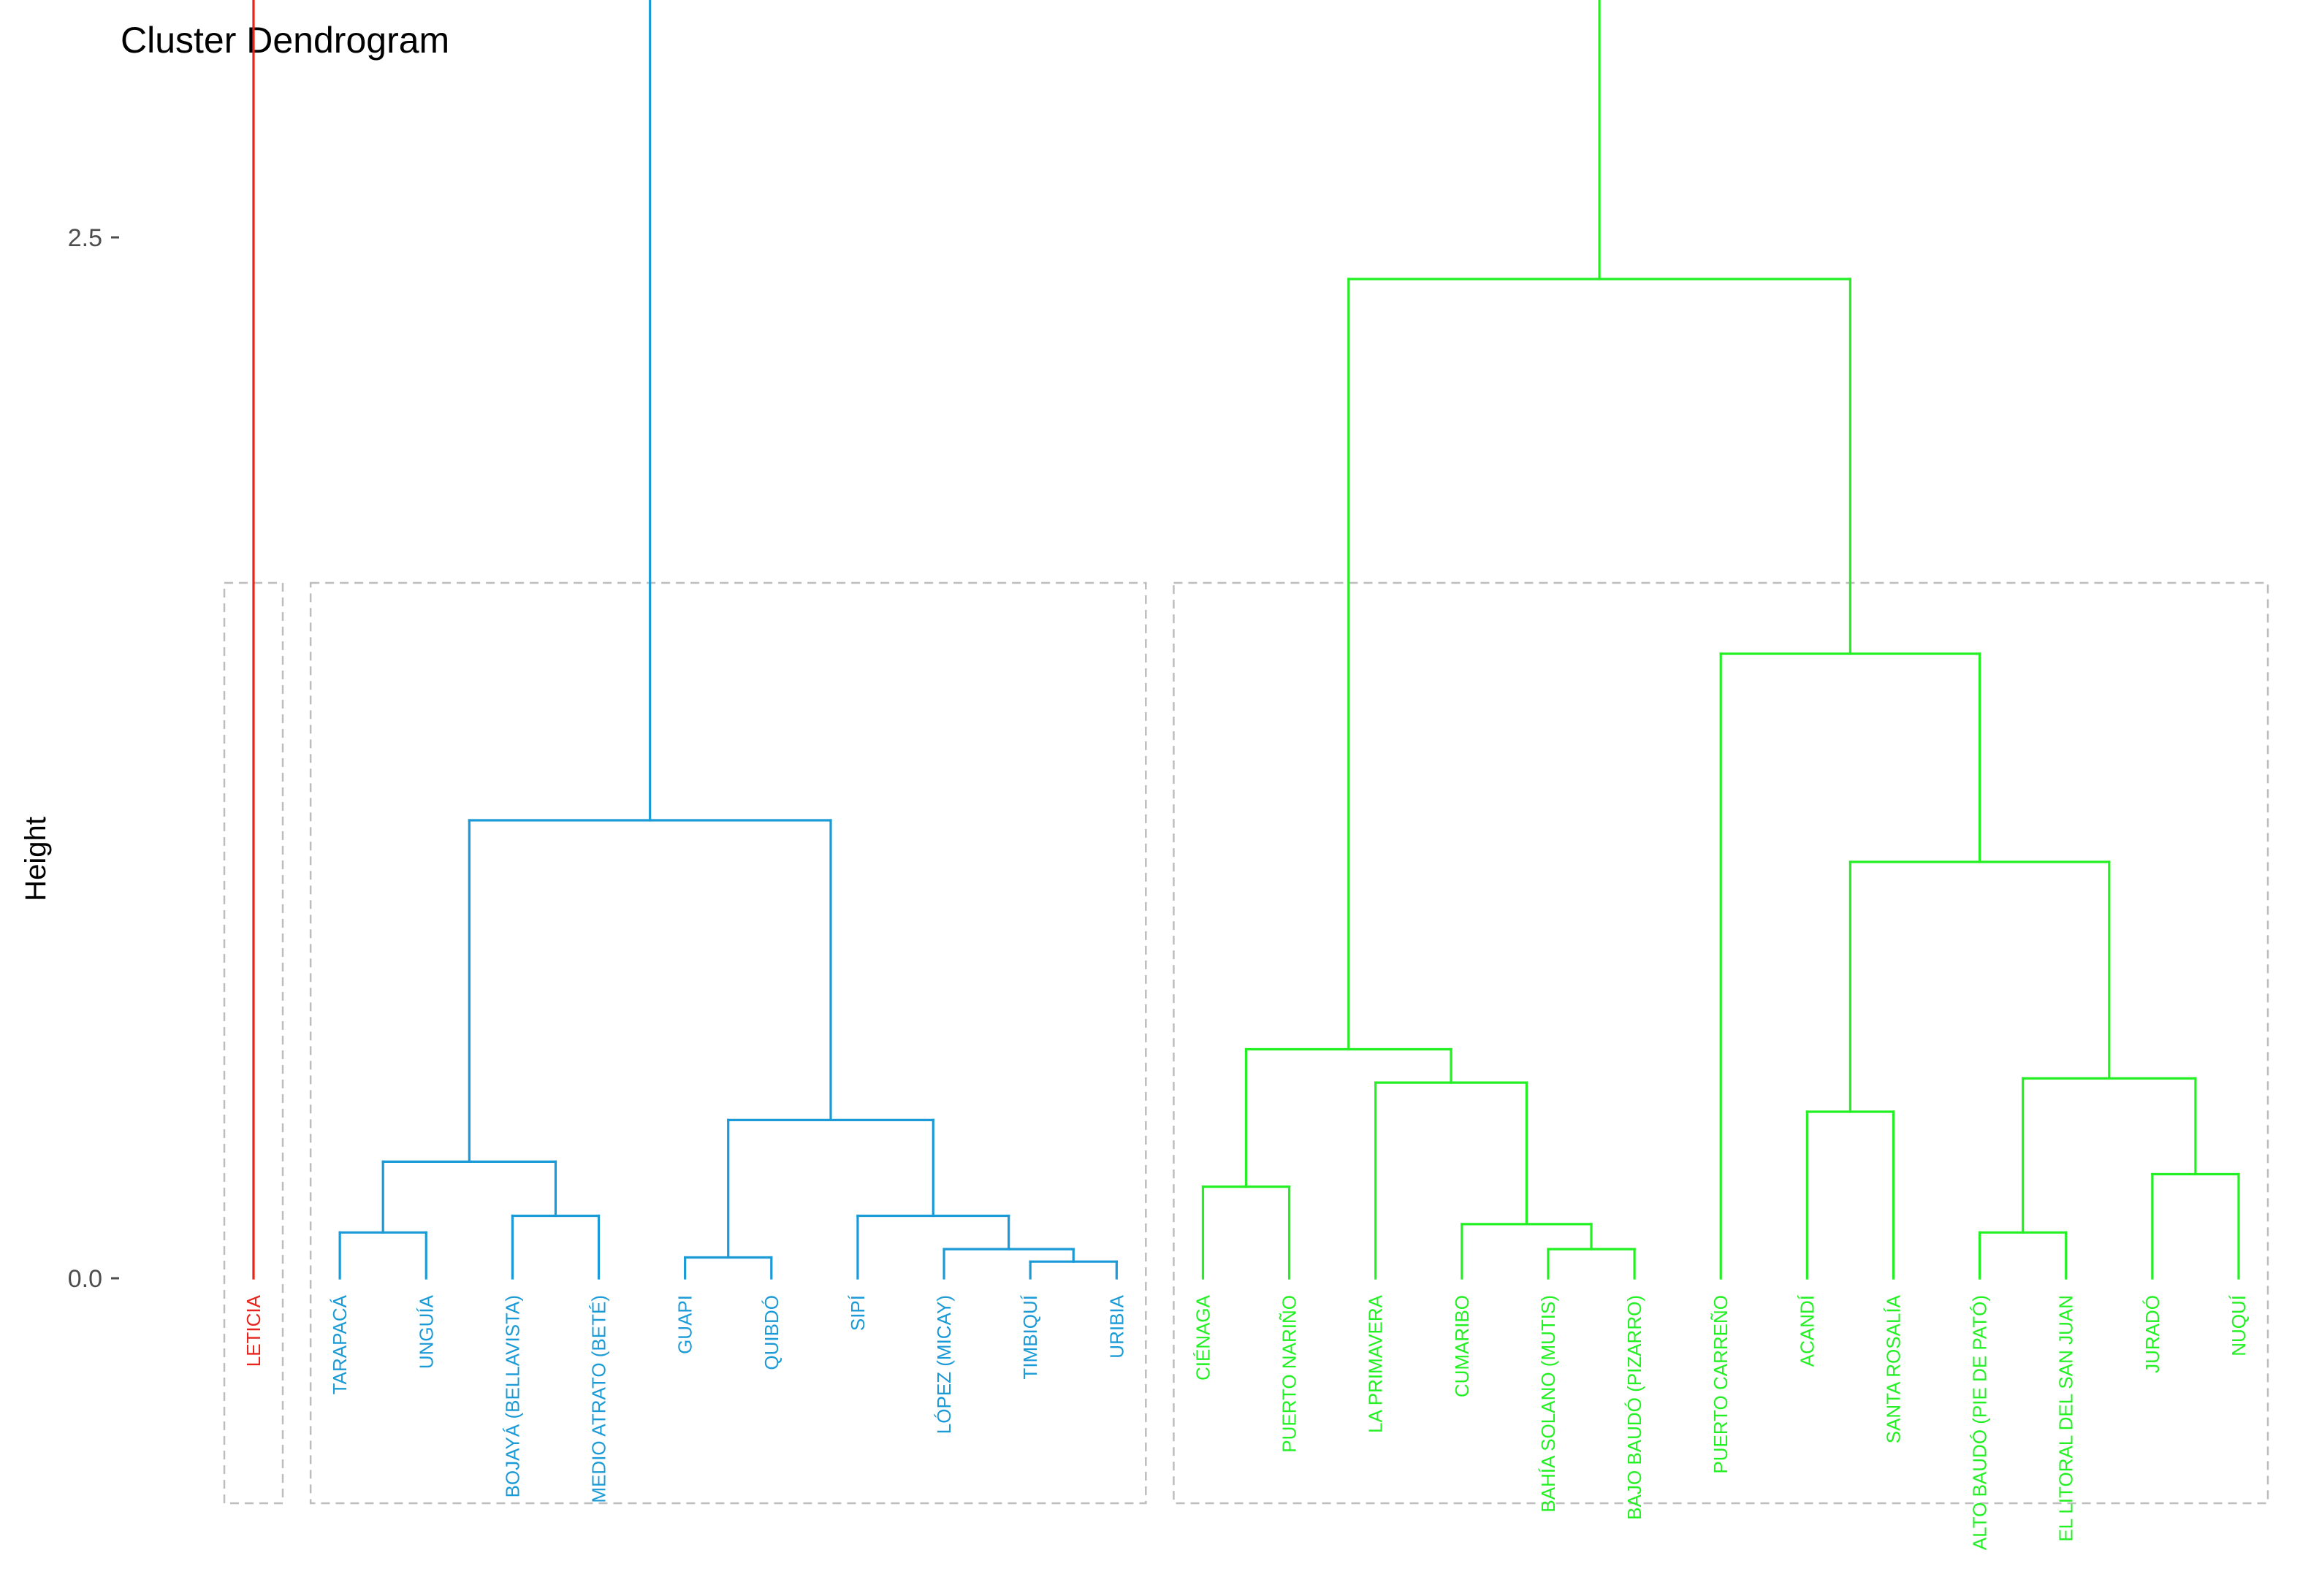 The height and width of the screenshot is (1596, 2300). I want to click on y-tick-label: 2.5, so click(85, 238).